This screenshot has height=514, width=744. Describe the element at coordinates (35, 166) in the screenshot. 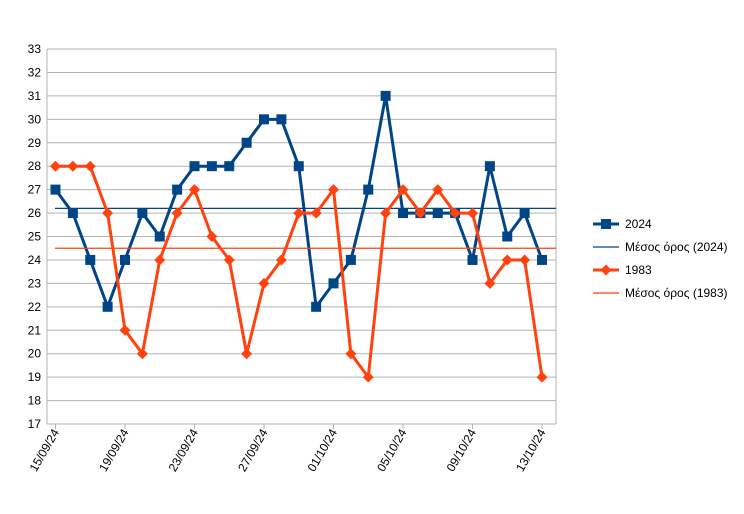

I see `y-tick-label: 28` at that location.